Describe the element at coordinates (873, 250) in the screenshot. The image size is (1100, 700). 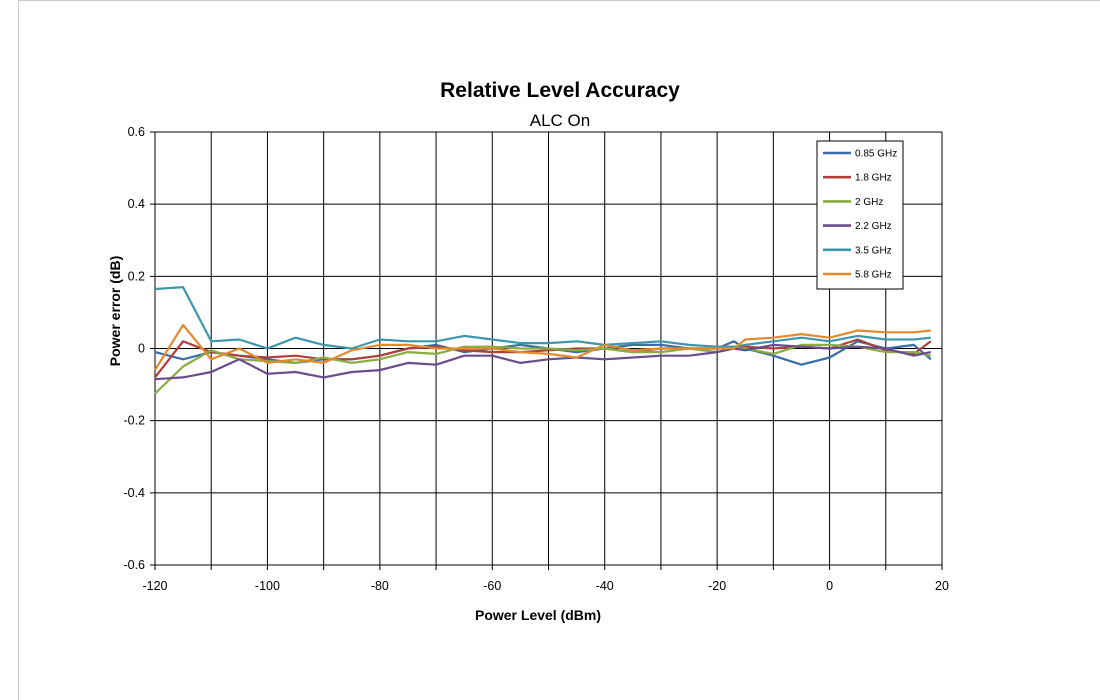
I see `legend-label: 3.5 GHz` at that location.